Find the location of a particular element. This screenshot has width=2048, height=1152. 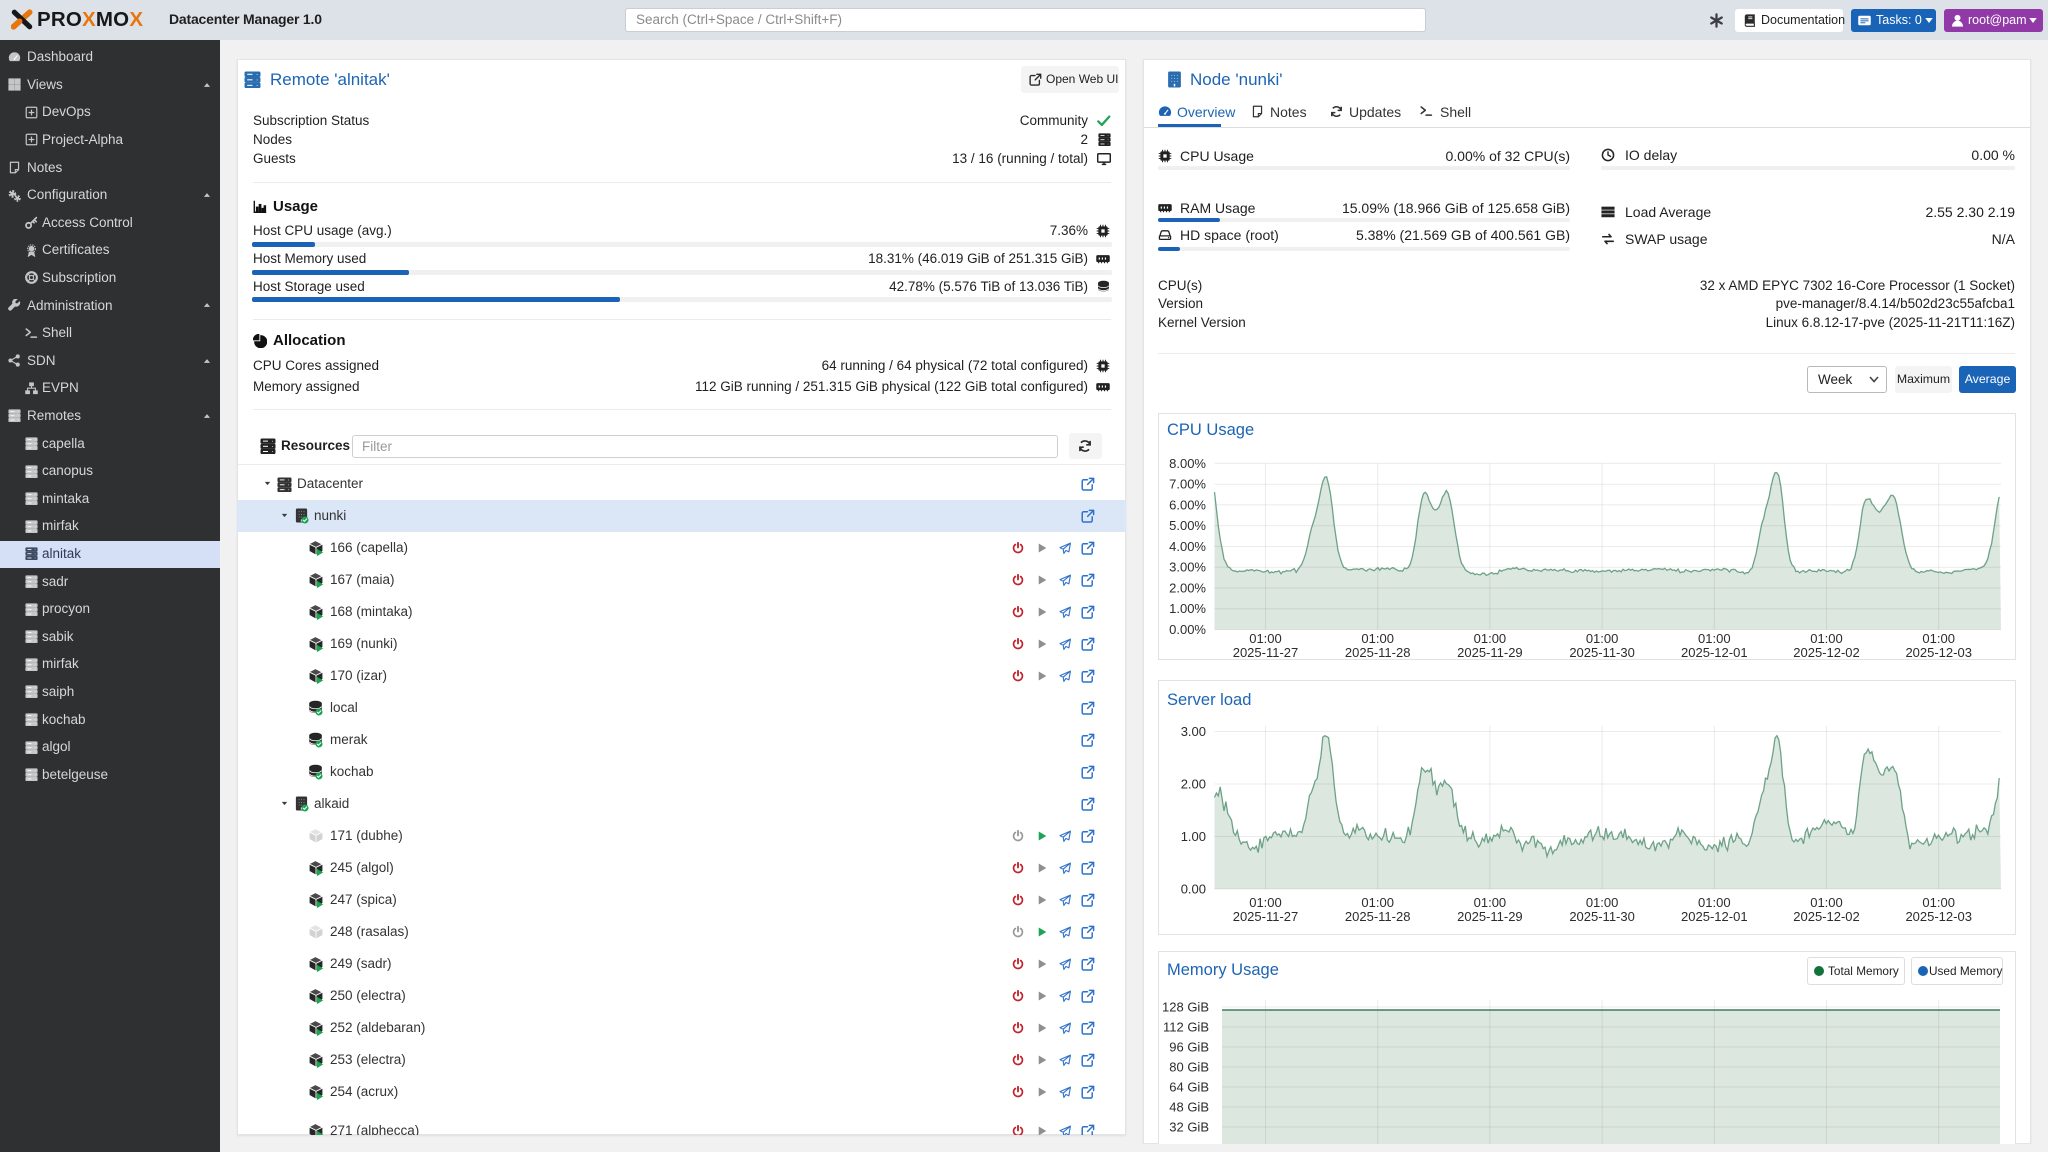

svg-text: 4.00% is located at coordinates (1187, 546).